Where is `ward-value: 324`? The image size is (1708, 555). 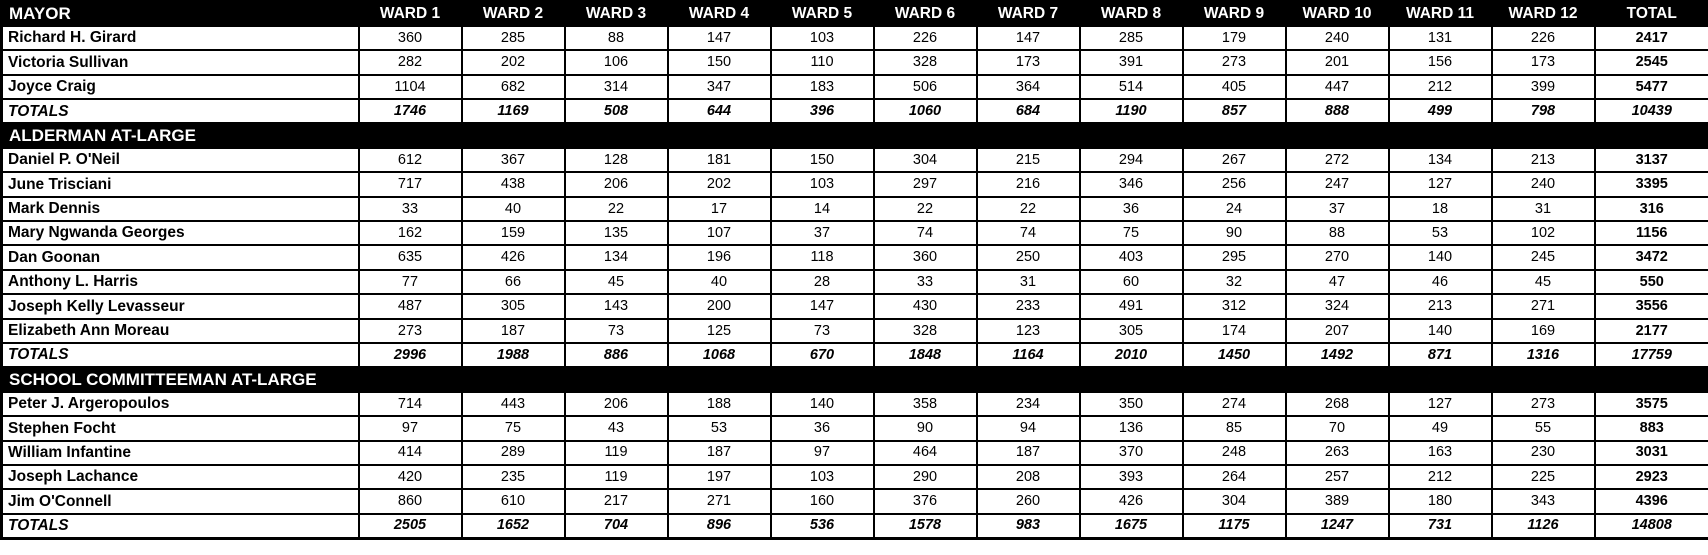 ward-value: 324 is located at coordinates (1337, 306).